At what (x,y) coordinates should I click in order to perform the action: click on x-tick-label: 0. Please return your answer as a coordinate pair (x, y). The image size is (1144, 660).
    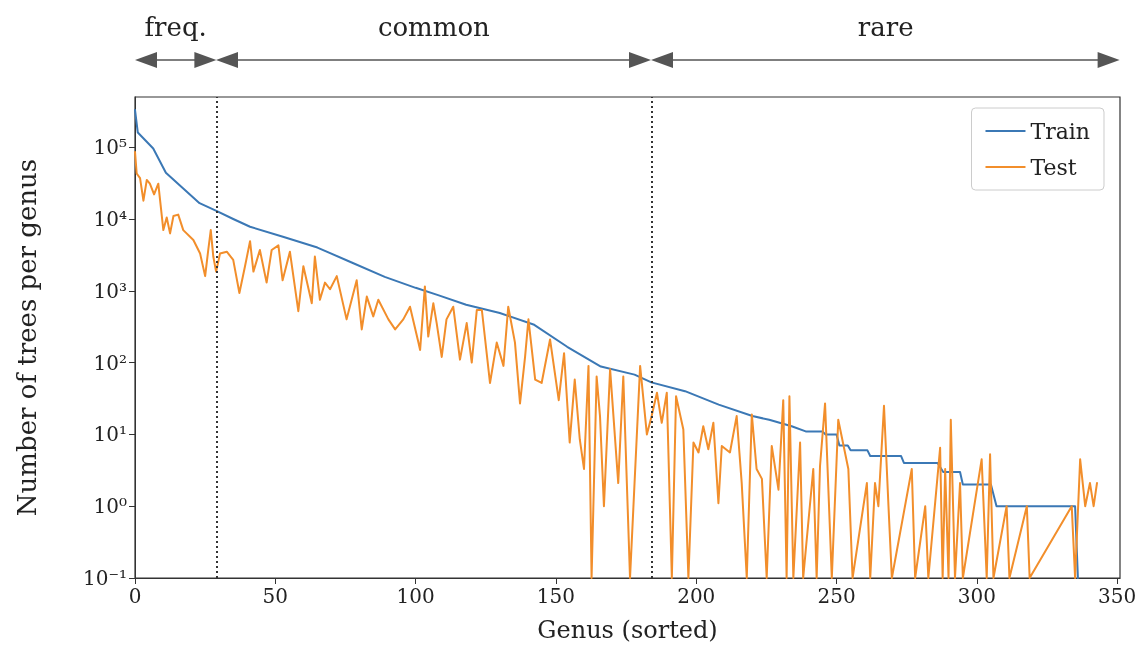
    Looking at the image, I should click on (135, 596).